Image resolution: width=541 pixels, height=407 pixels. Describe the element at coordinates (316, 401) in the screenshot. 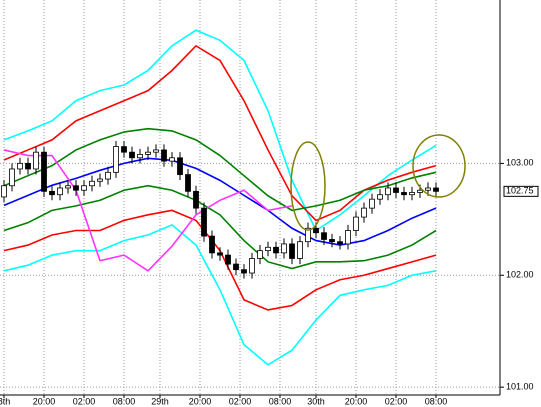

I see `x-tick-label: 30th` at that location.